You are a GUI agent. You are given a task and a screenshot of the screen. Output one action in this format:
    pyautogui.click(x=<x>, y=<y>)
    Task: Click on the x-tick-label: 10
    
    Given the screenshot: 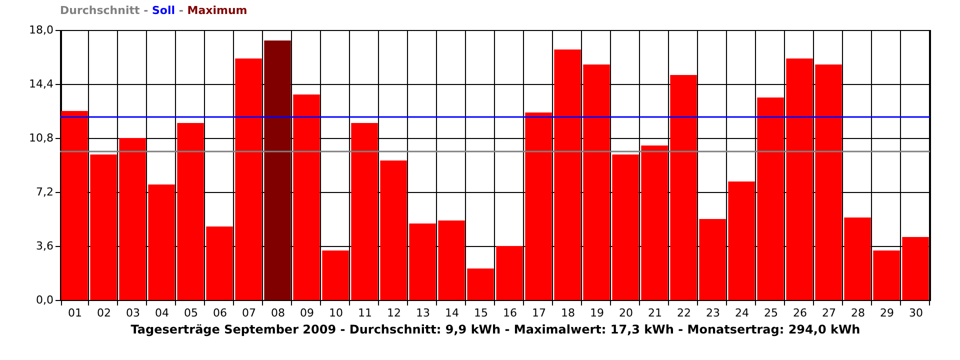 What is the action you would take?
    pyautogui.click(x=336, y=313)
    